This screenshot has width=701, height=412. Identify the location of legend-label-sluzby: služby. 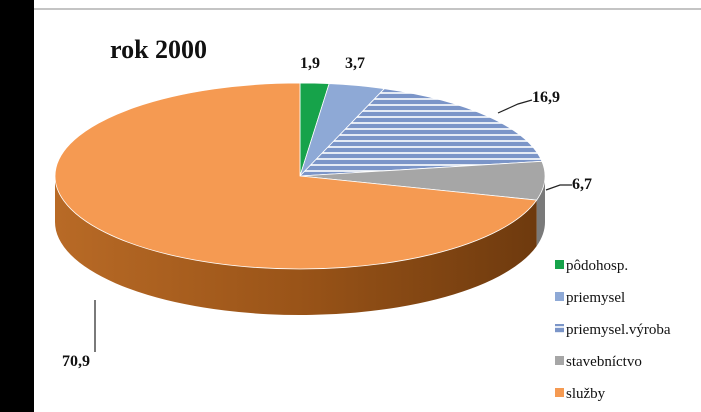
(586, 394).